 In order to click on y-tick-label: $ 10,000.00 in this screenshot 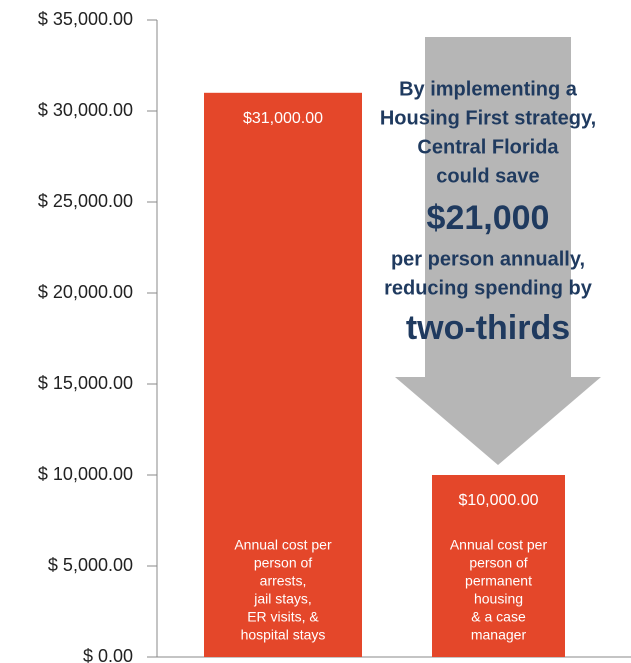, I will do `click(85, 474)`.